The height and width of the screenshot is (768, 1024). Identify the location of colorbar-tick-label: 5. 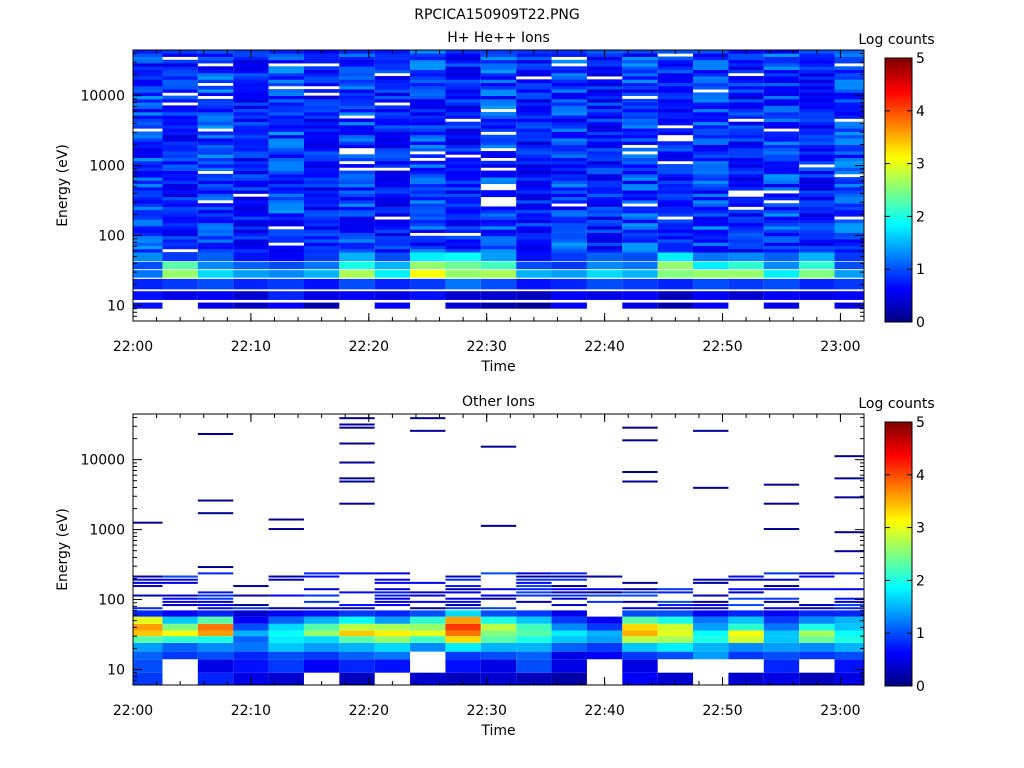
(920, 59).